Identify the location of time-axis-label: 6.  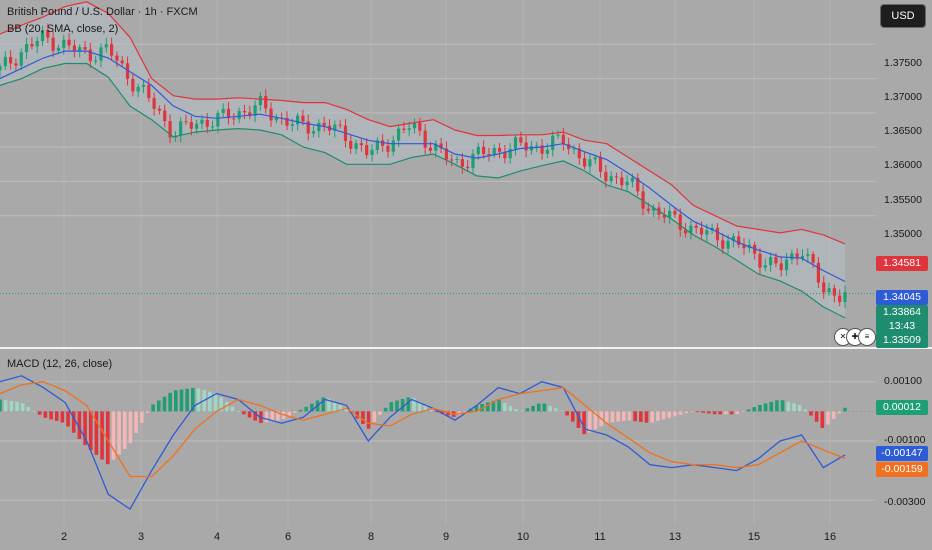
(288, 537).